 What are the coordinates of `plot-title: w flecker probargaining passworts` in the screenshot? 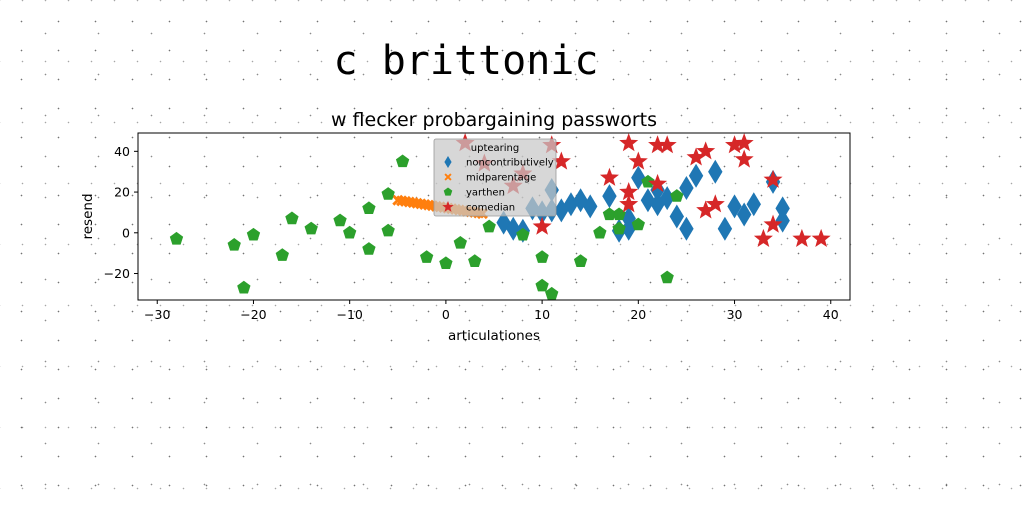 It's located at (494, 120).